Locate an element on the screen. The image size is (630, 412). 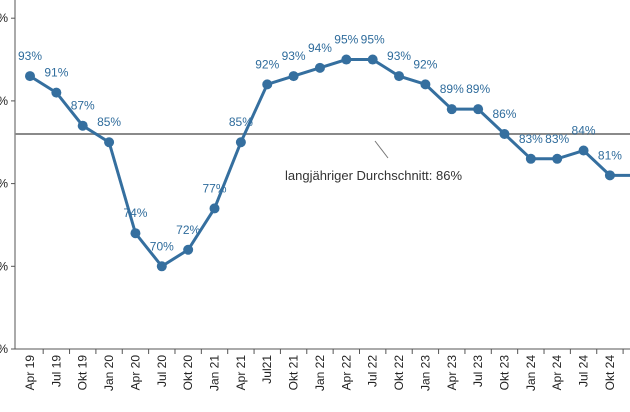
x-tick-label: Apr 22 is located at coordinates (346, 373).